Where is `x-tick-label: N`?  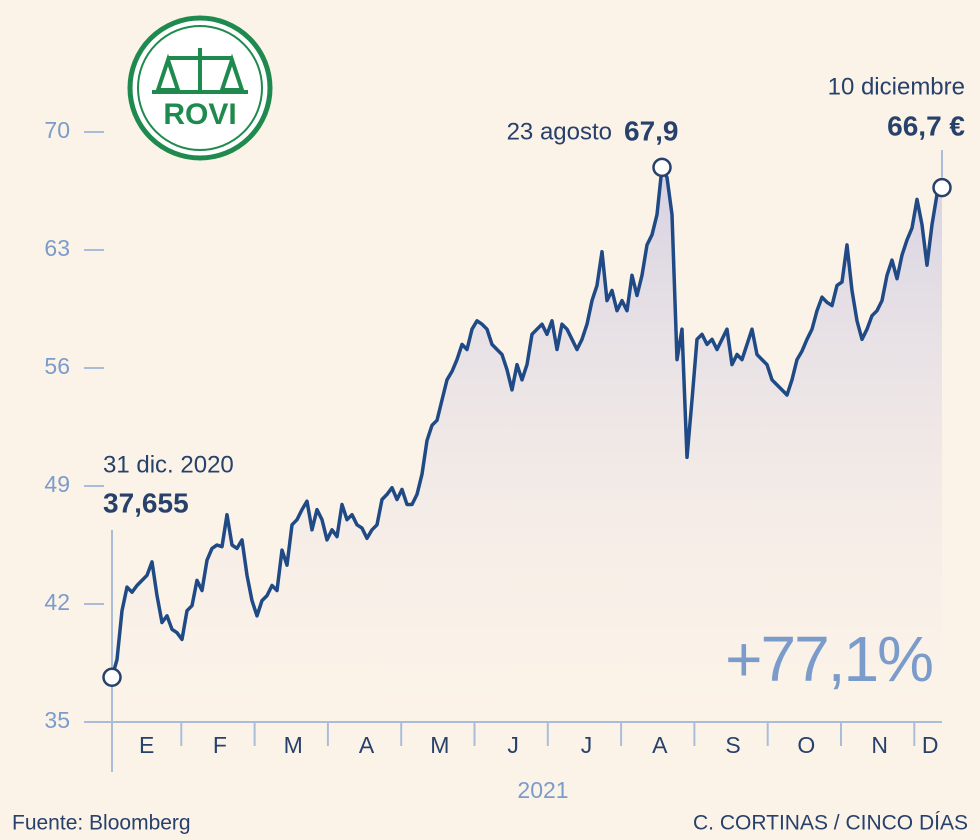 x-tick-label: N is located at coordinates (879, 745).